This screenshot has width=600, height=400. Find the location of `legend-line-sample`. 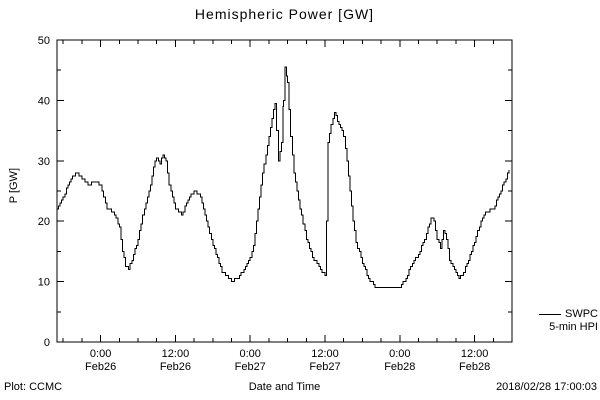

legend-line-sample is located at coordinates (550, 314).